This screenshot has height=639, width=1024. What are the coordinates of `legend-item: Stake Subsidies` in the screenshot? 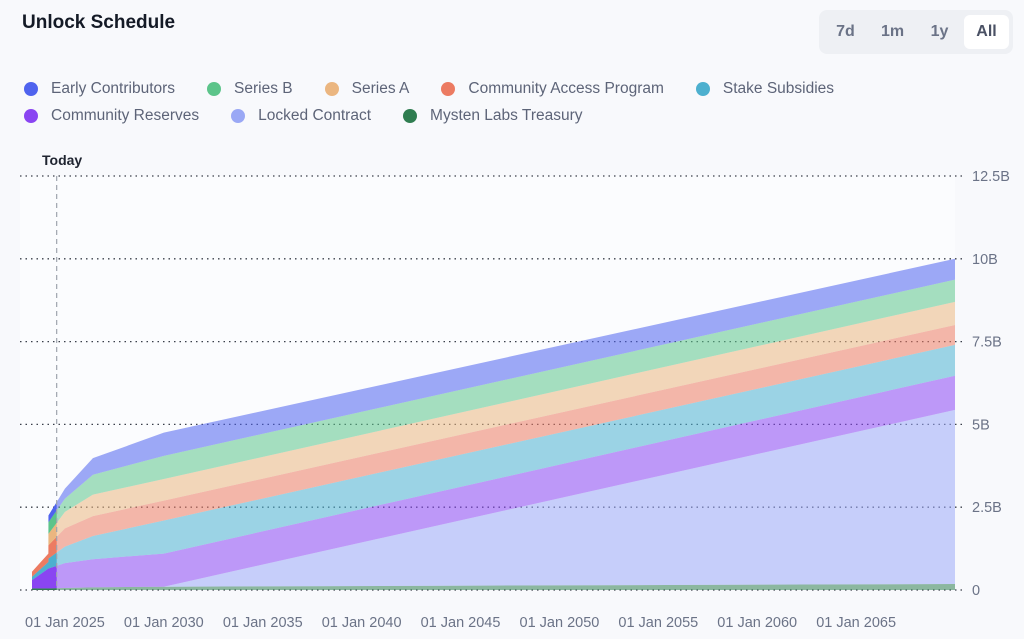 It's located at (765, 88).